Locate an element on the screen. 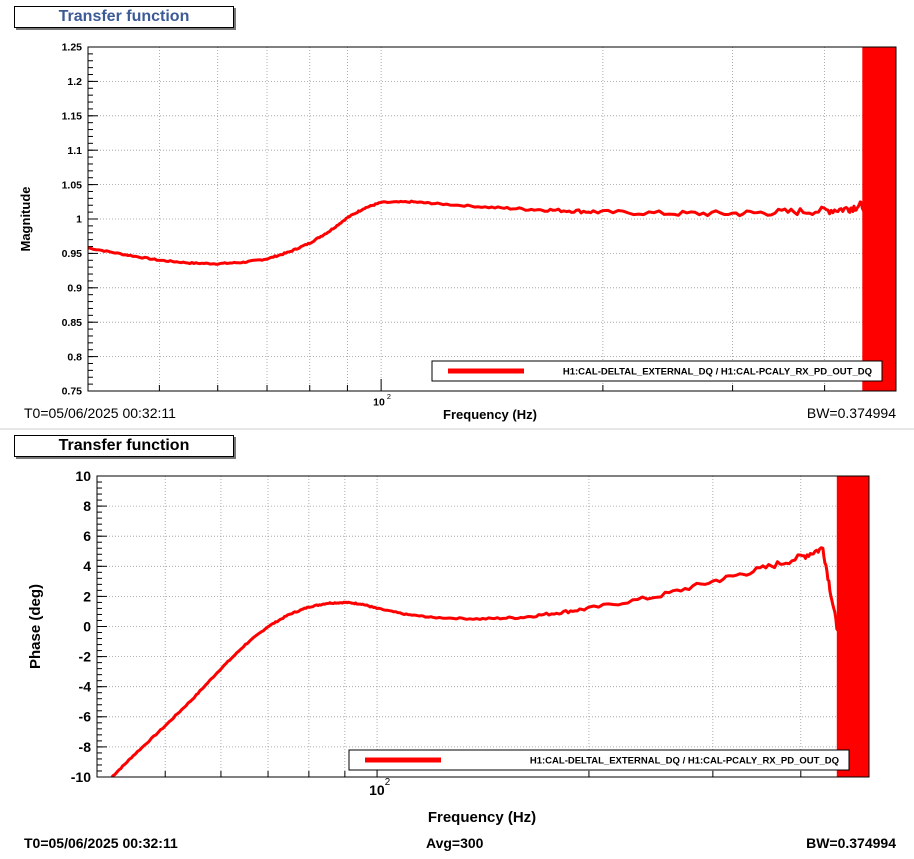 The width and height of the screenshot is (914, 859). mag-y-tick-label: 1.2 is located at coordinates (74, 82).